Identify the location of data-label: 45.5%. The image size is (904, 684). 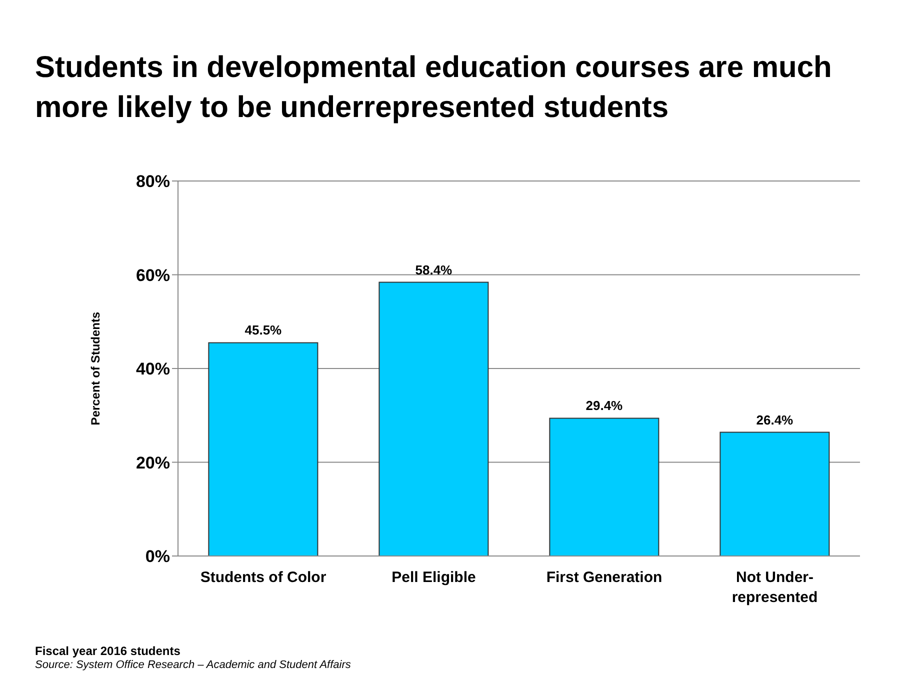
(263, 330).